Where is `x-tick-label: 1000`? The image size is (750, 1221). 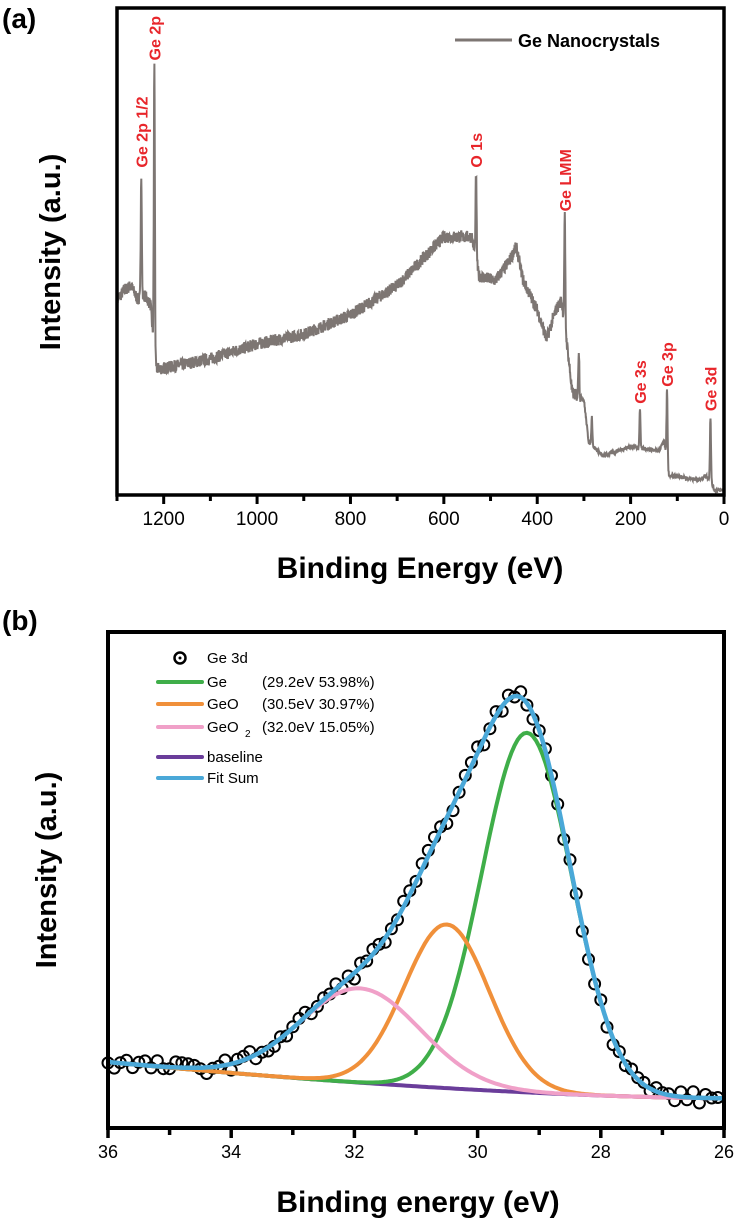
x-tick-label: 1000 is located at coordinates (257, 519).